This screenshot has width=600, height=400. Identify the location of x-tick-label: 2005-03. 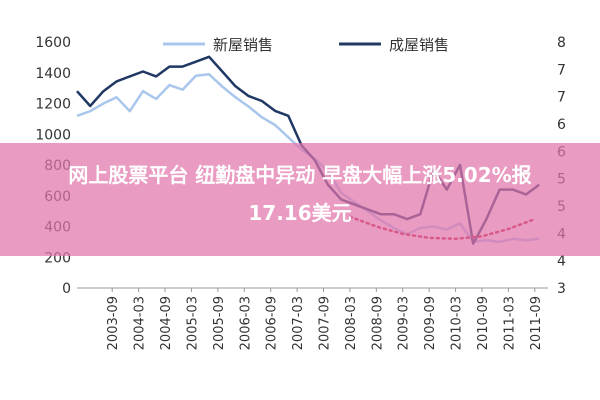
(192, 323).